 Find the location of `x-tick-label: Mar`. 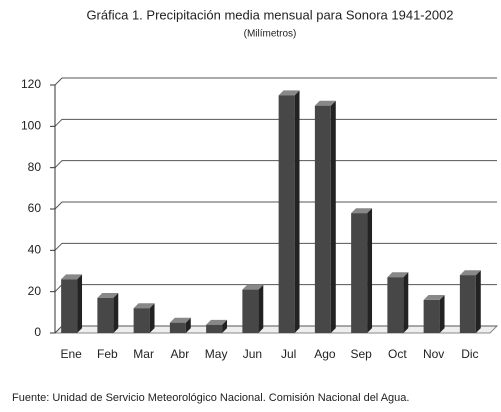

x-tick-label: Mar is located at coordinates (143, 354).